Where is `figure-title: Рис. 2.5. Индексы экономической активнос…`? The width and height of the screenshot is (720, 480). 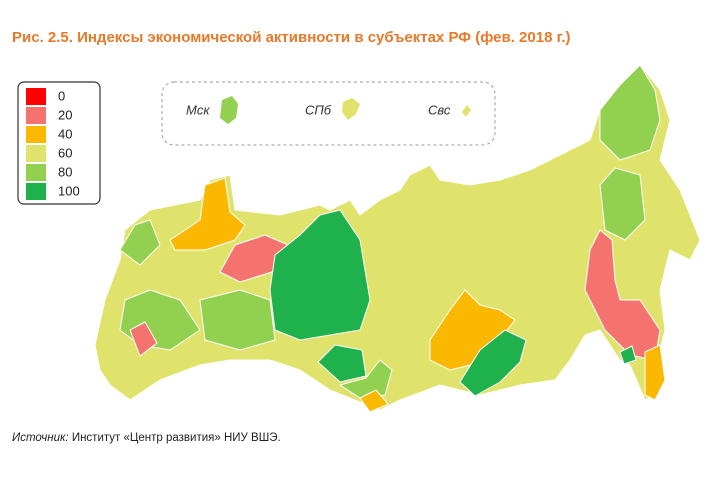 figure-title: Рис. 2.5. Индексы экономической активнос… is located at coordinates (291, 37).